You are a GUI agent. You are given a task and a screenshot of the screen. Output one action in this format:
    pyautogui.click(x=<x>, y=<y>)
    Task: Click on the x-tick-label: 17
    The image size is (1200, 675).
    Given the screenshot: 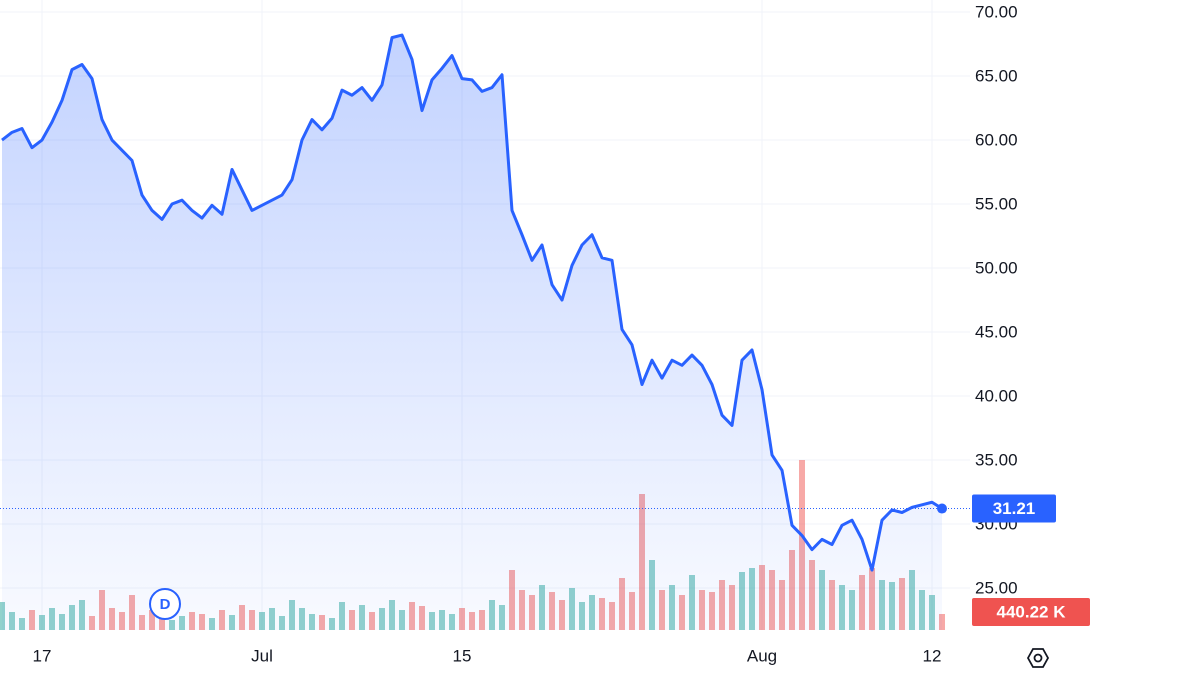 What is the action you would take?
    pyautogui.click(x=42, y=655)
    